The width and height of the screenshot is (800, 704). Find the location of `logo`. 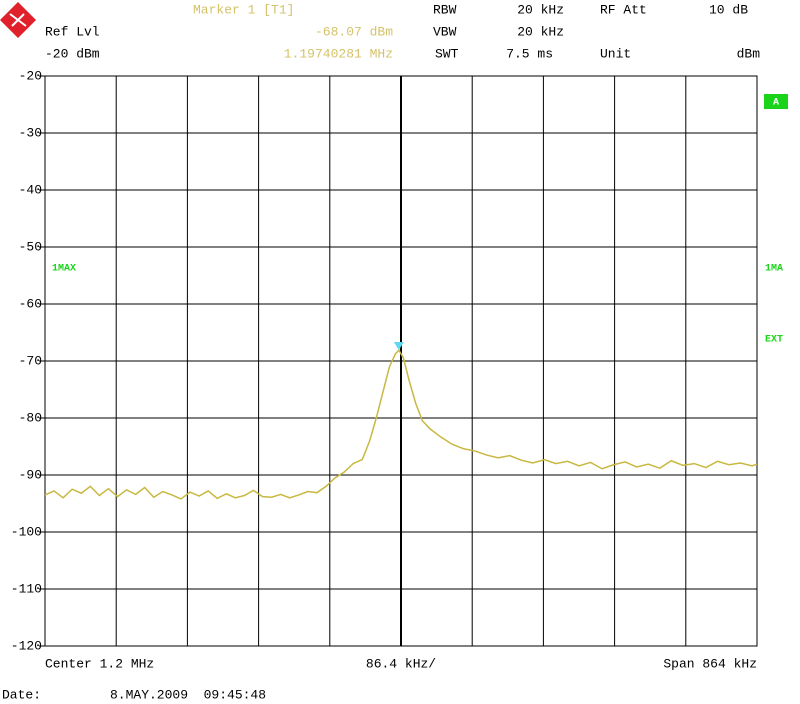

logo is located at coordinates (18, 20).